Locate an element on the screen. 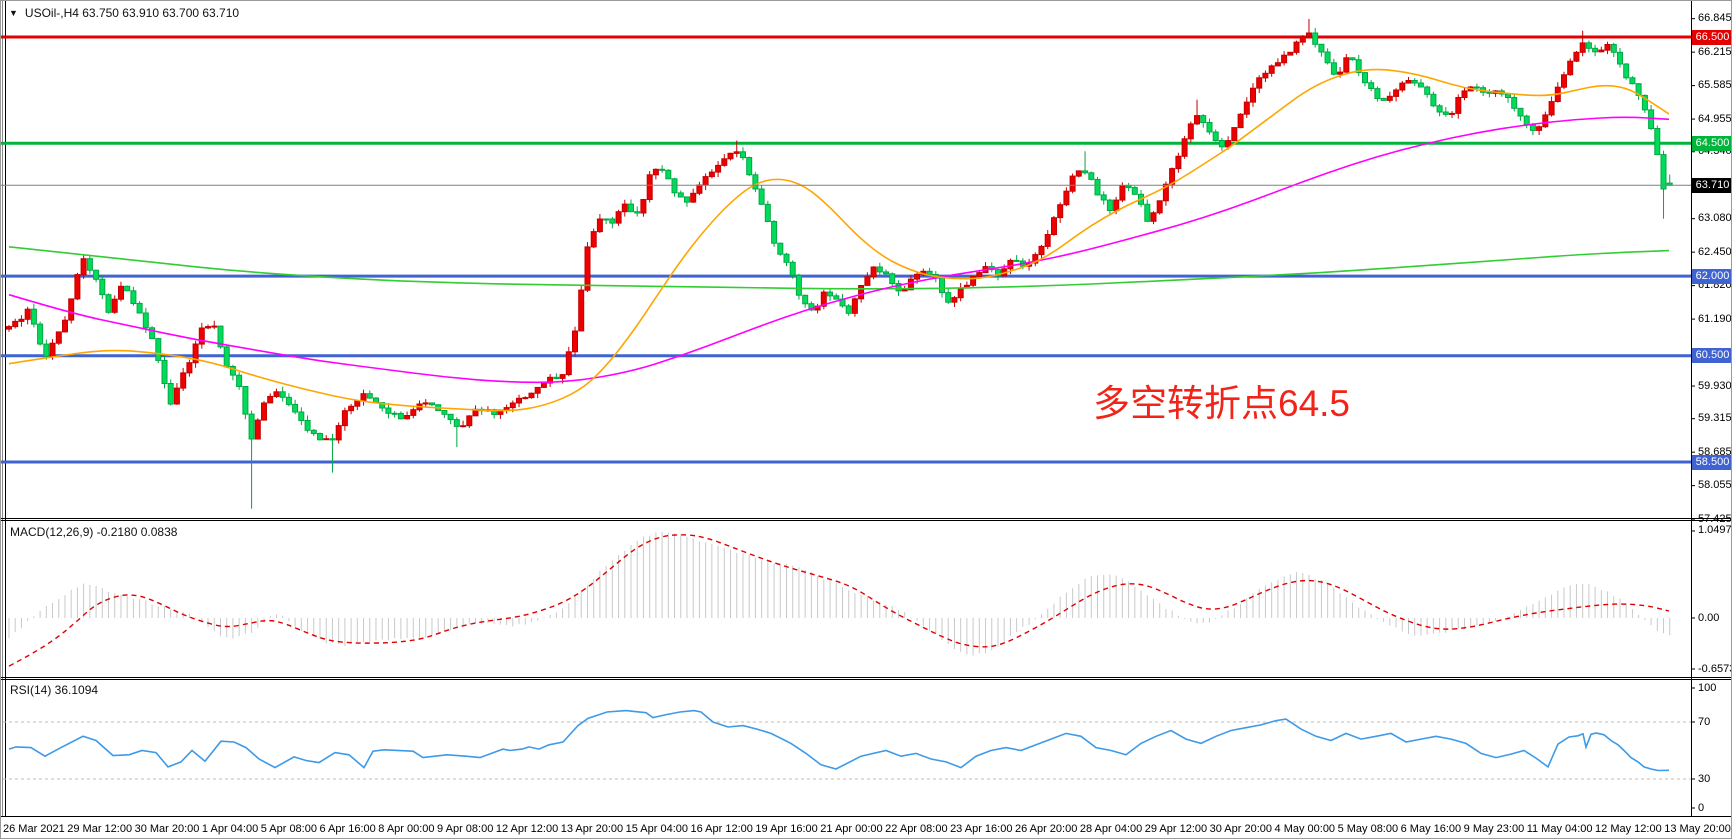 The width and height of the screenshot is (1732, 839). price-tick-label: 66.845 is located at coordinates (1715, 18).